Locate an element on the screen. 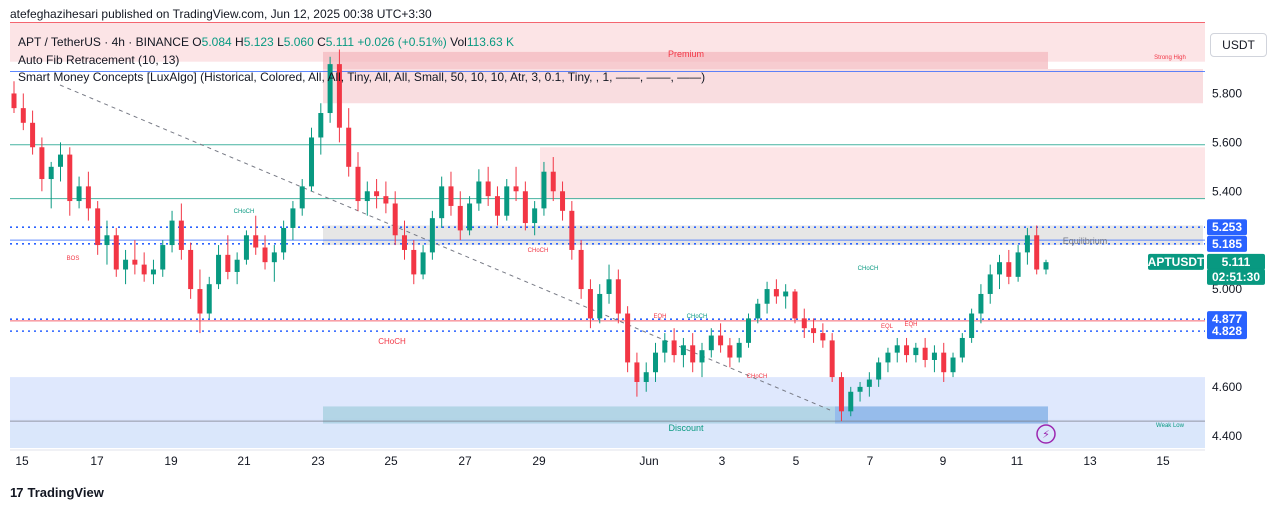  price-label-5185-bg is located at coordinates (1227, 243).